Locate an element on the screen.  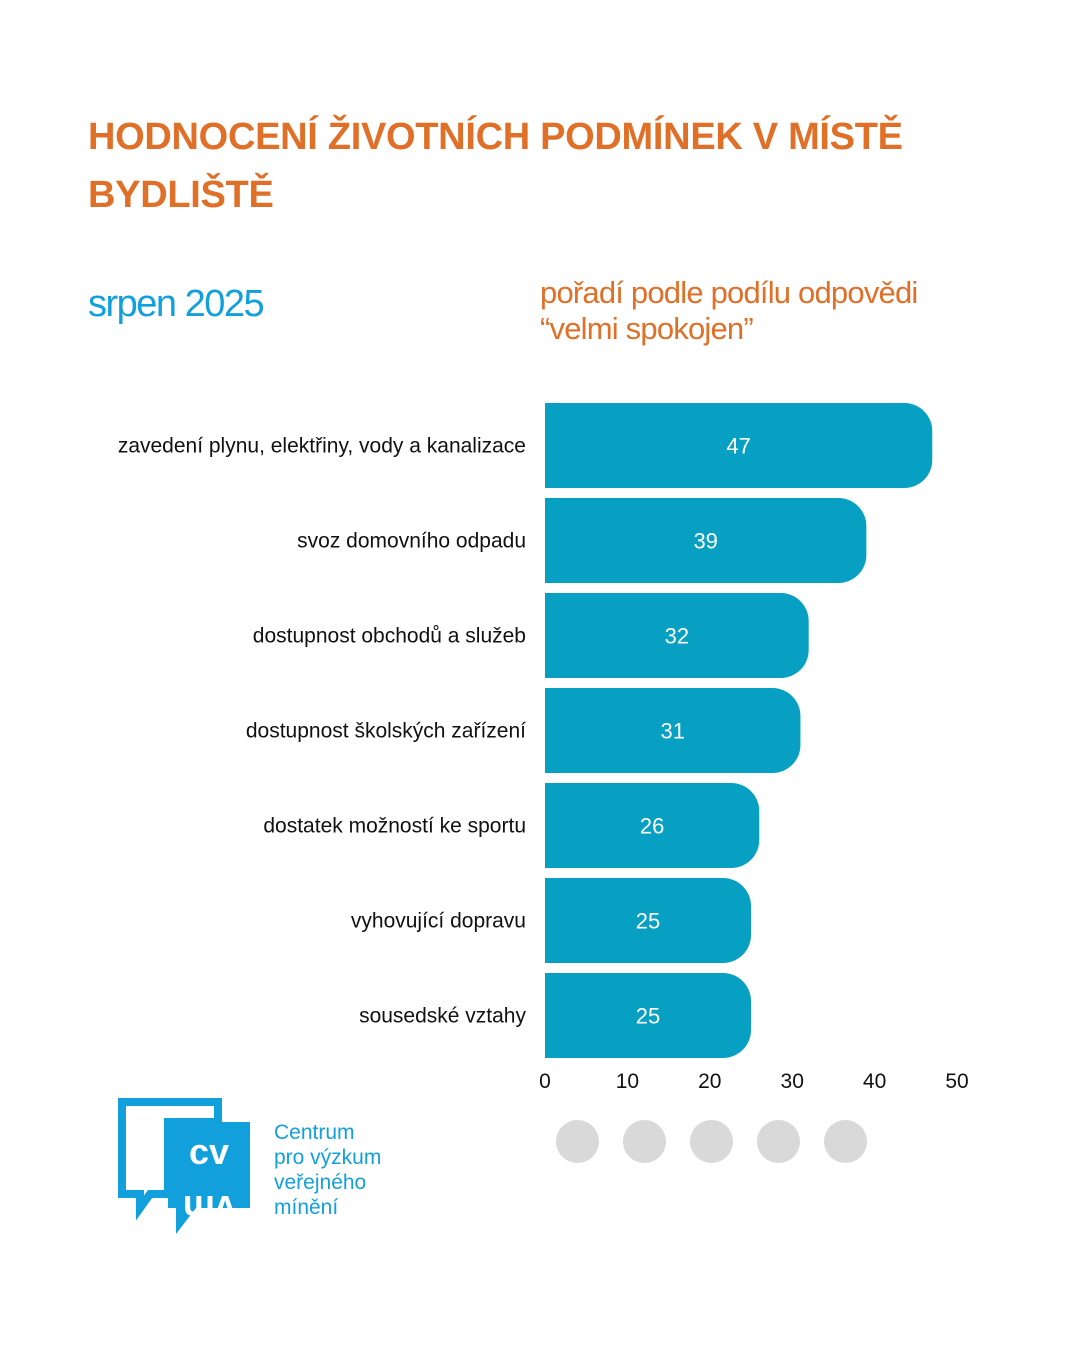
subtitle-line-2: “velmi spokojen” is located at coordinates (647, 328).